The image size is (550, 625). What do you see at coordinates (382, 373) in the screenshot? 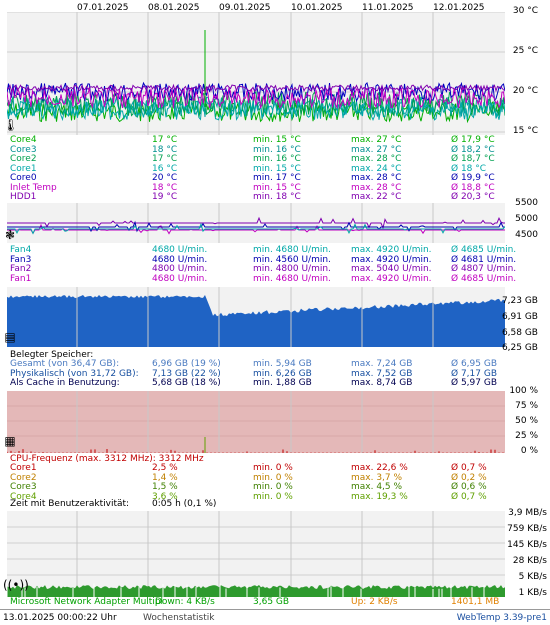
I see `mem-max: max. 7,52 GB` at bounding box center [382, 373].